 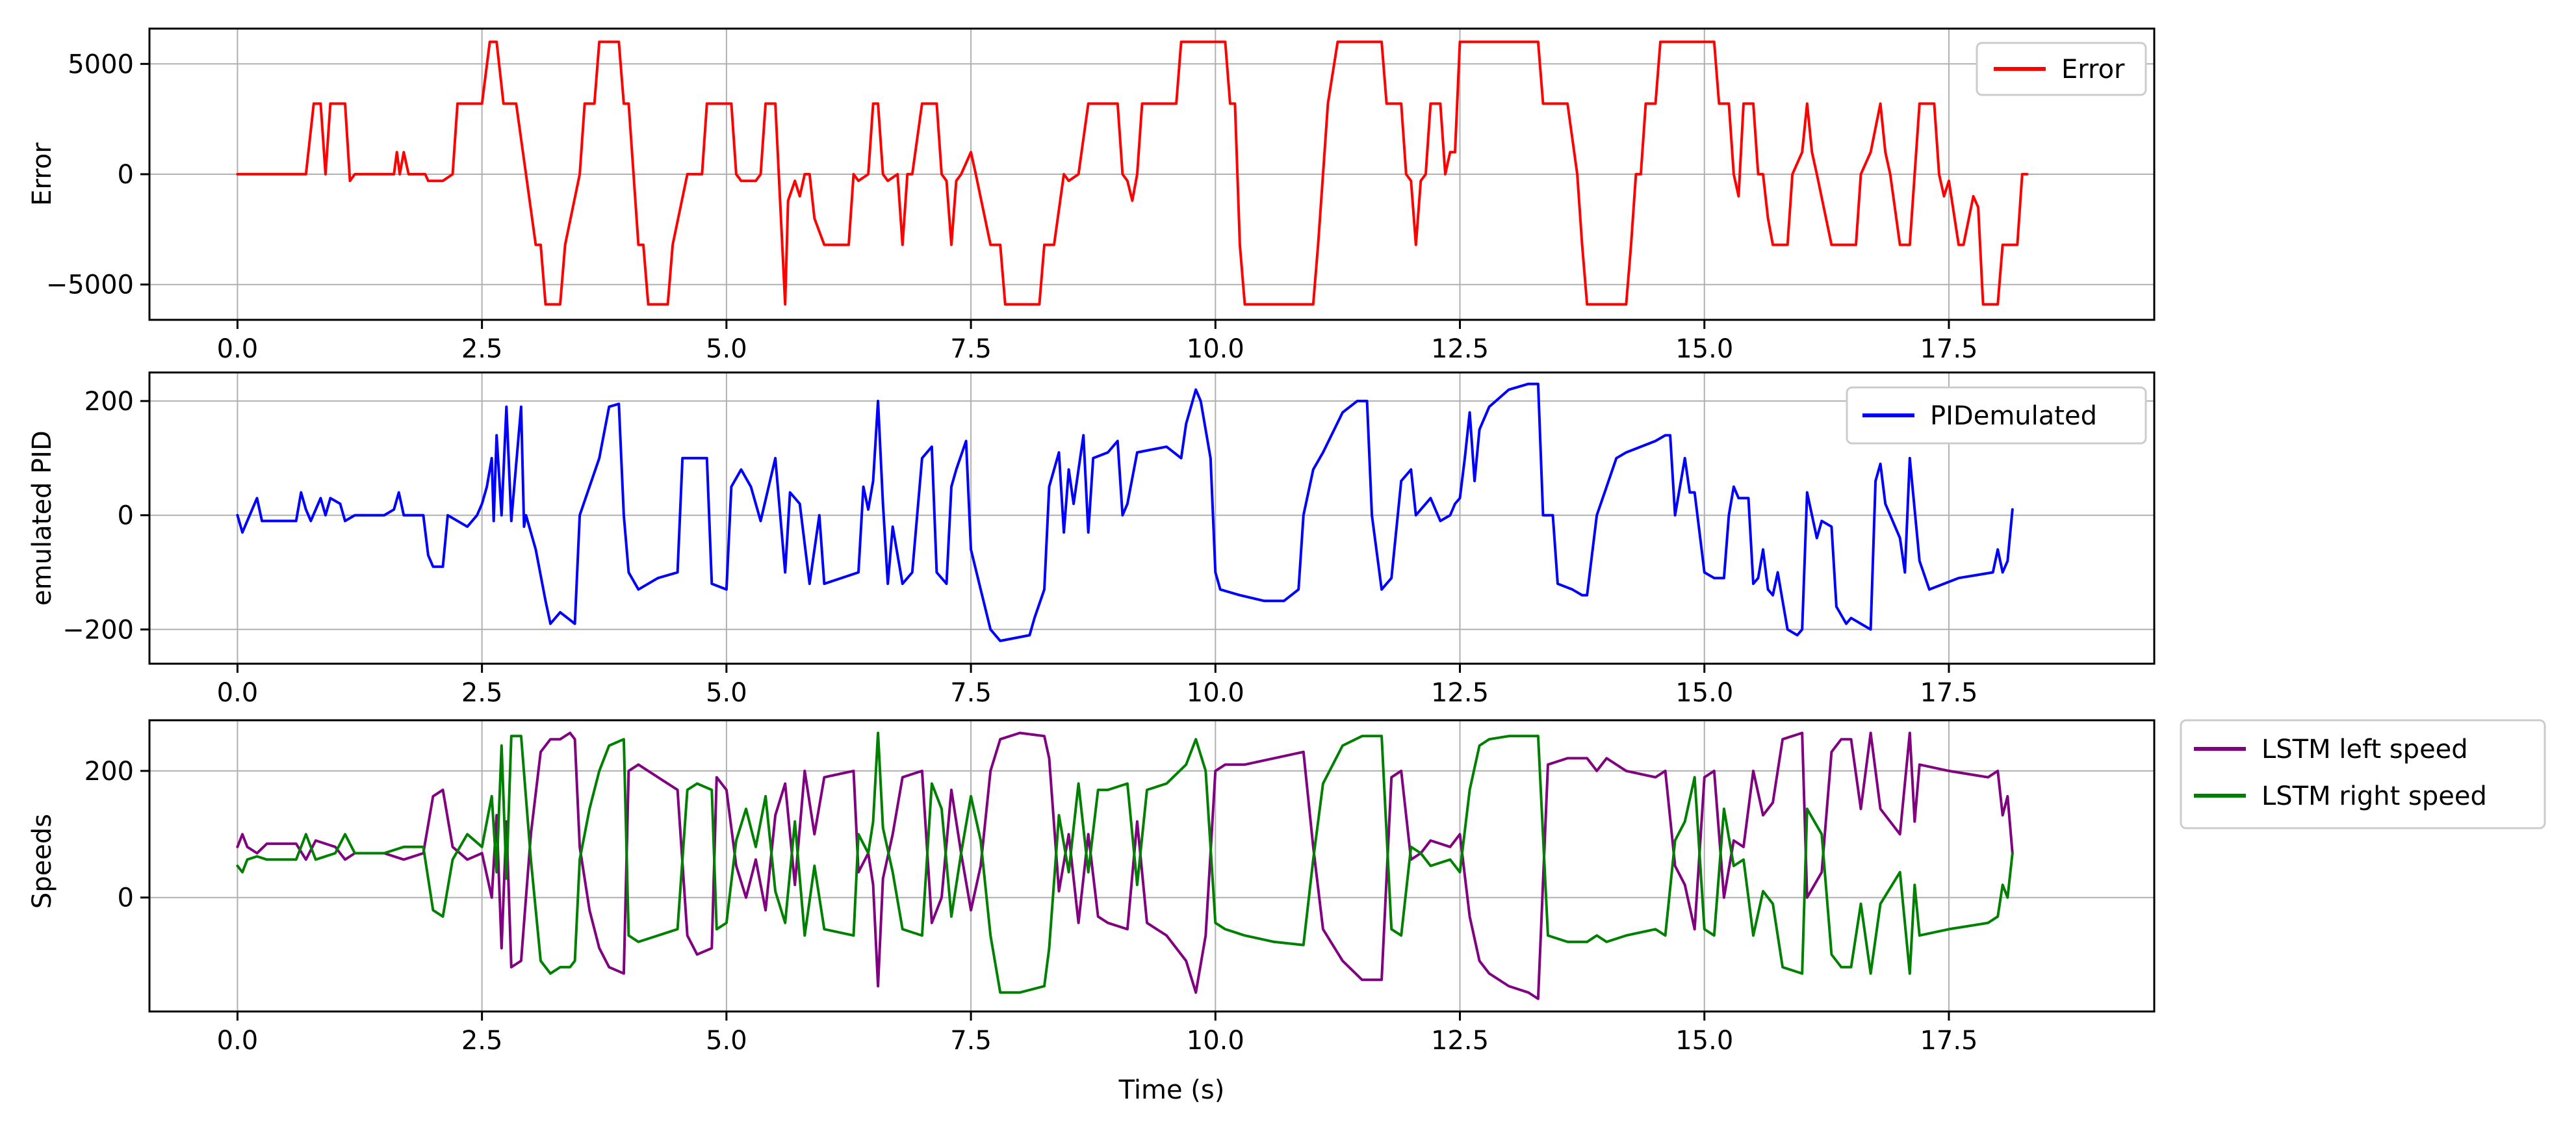 I want to click on pid-legend: PIDemulated, so click(x=1997, y=415).